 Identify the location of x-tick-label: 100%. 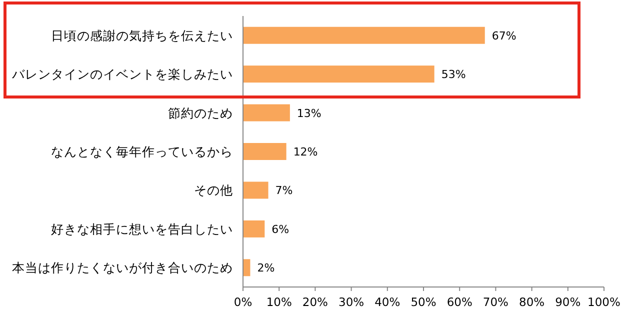
(604, 302).